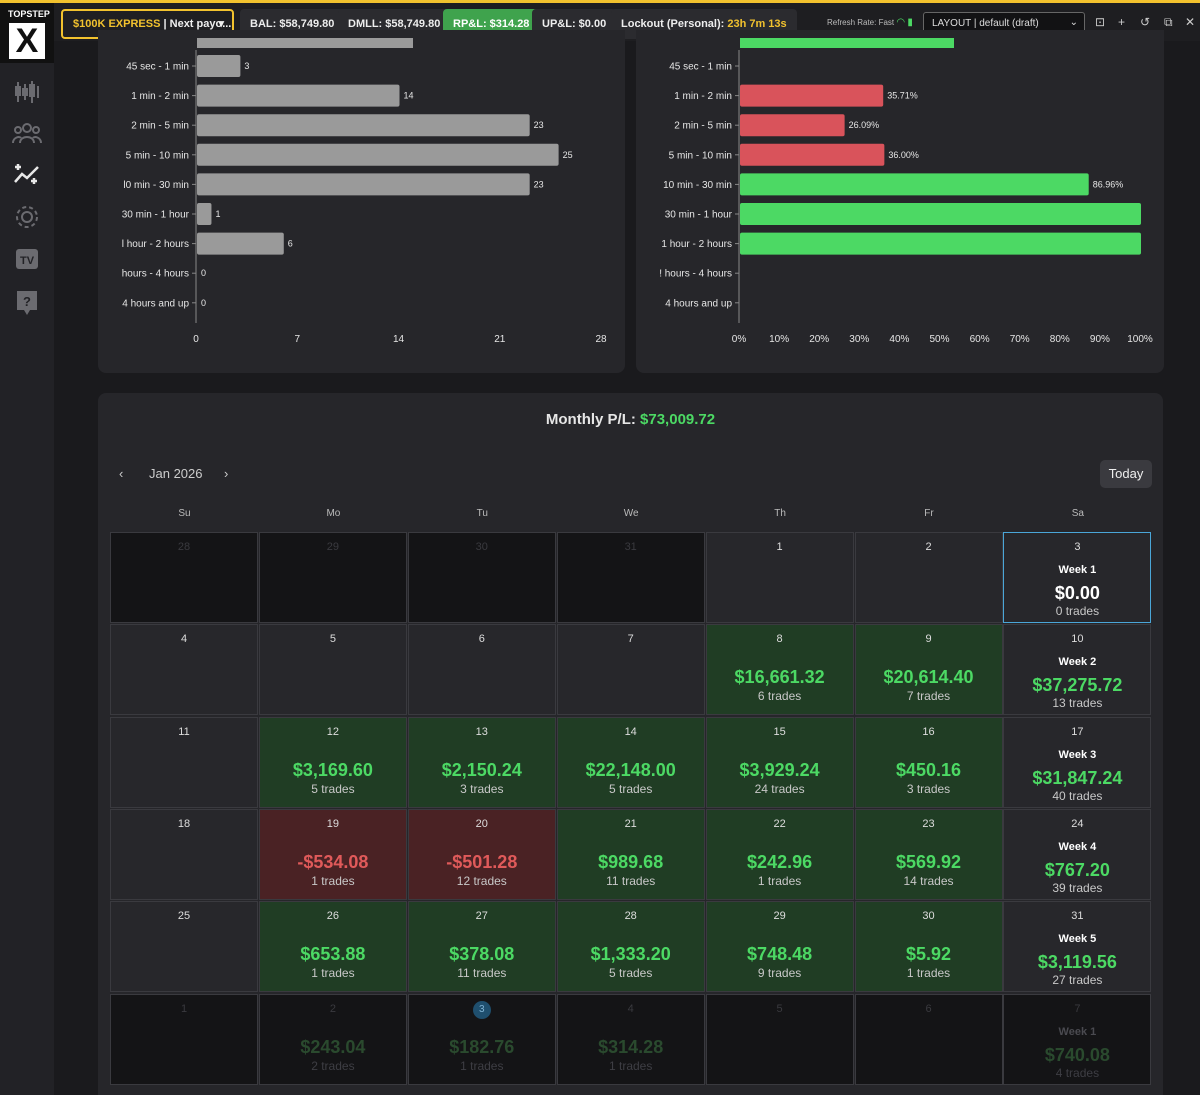 The height and width of the screenshot is (1095, 1200). What do you see at coordinates (779, 854) in the screenshot?
I see `calendar-day-cell: 22 $242.96 1 trades` at bounding box center [779, 854].